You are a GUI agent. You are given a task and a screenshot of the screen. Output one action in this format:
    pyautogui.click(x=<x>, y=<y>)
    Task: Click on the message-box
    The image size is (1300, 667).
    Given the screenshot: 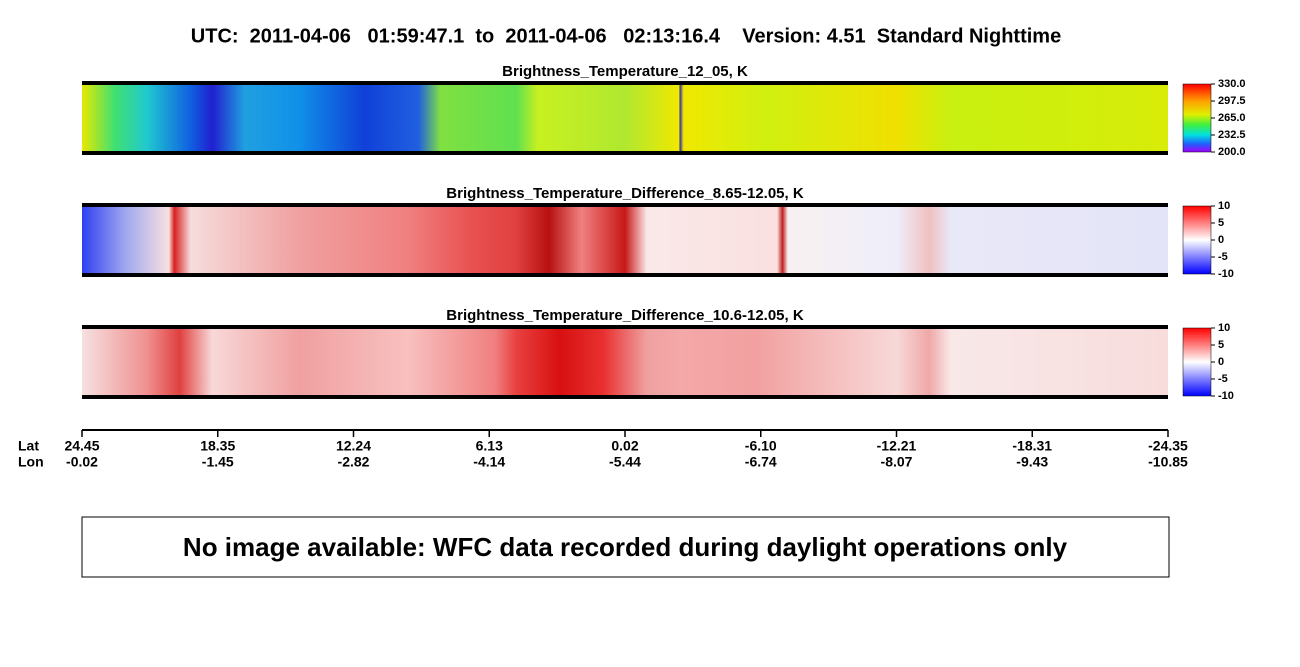 What is the action you would take?
    pyautogui.click(x=625, y=547)
    